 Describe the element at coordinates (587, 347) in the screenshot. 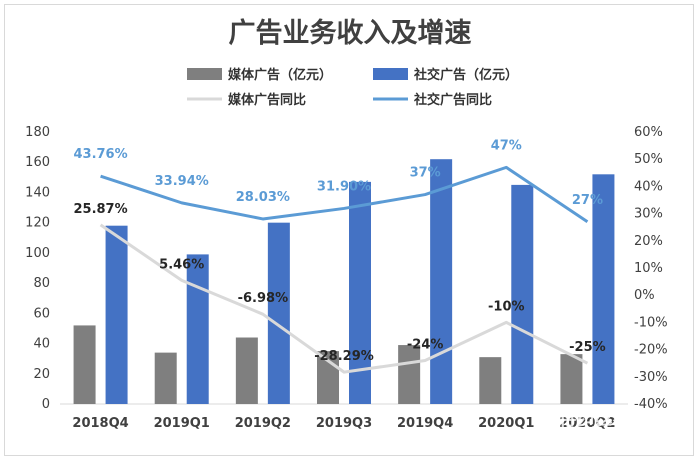

I see `label-media-ad-yoy: -25%` at that location.